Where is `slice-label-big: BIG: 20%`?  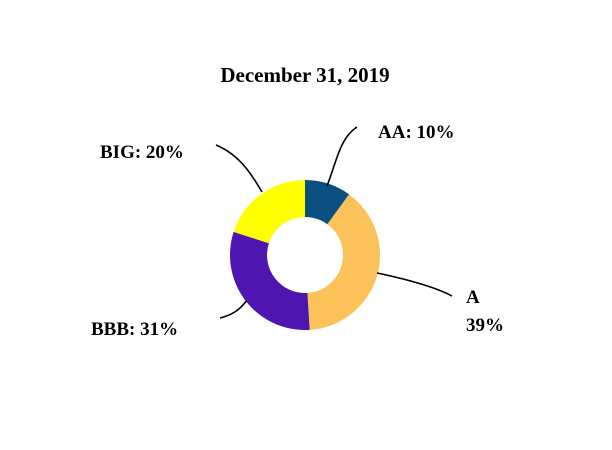 slice-label-big: BIG: 20% is located at coordinates (142, 152).